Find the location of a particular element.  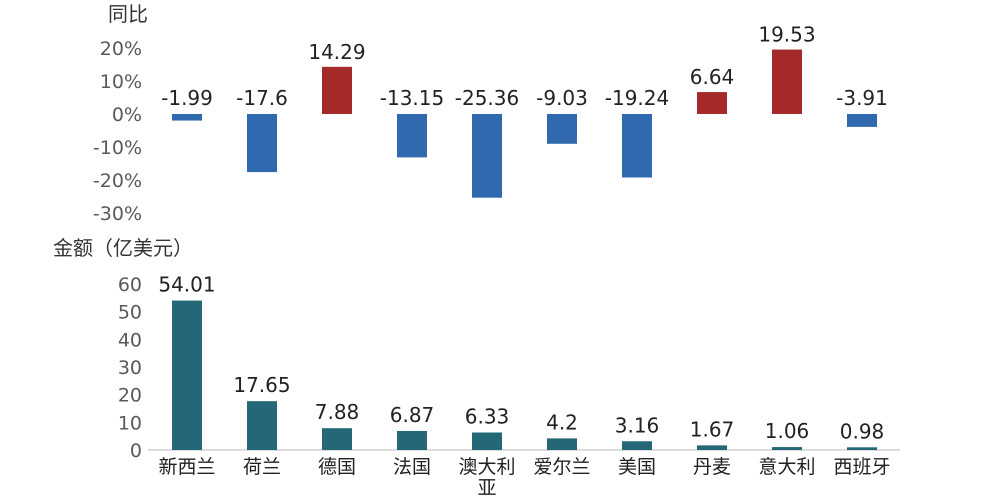

yoy-value-label: -1.99 is located at coordinates (187, 98).